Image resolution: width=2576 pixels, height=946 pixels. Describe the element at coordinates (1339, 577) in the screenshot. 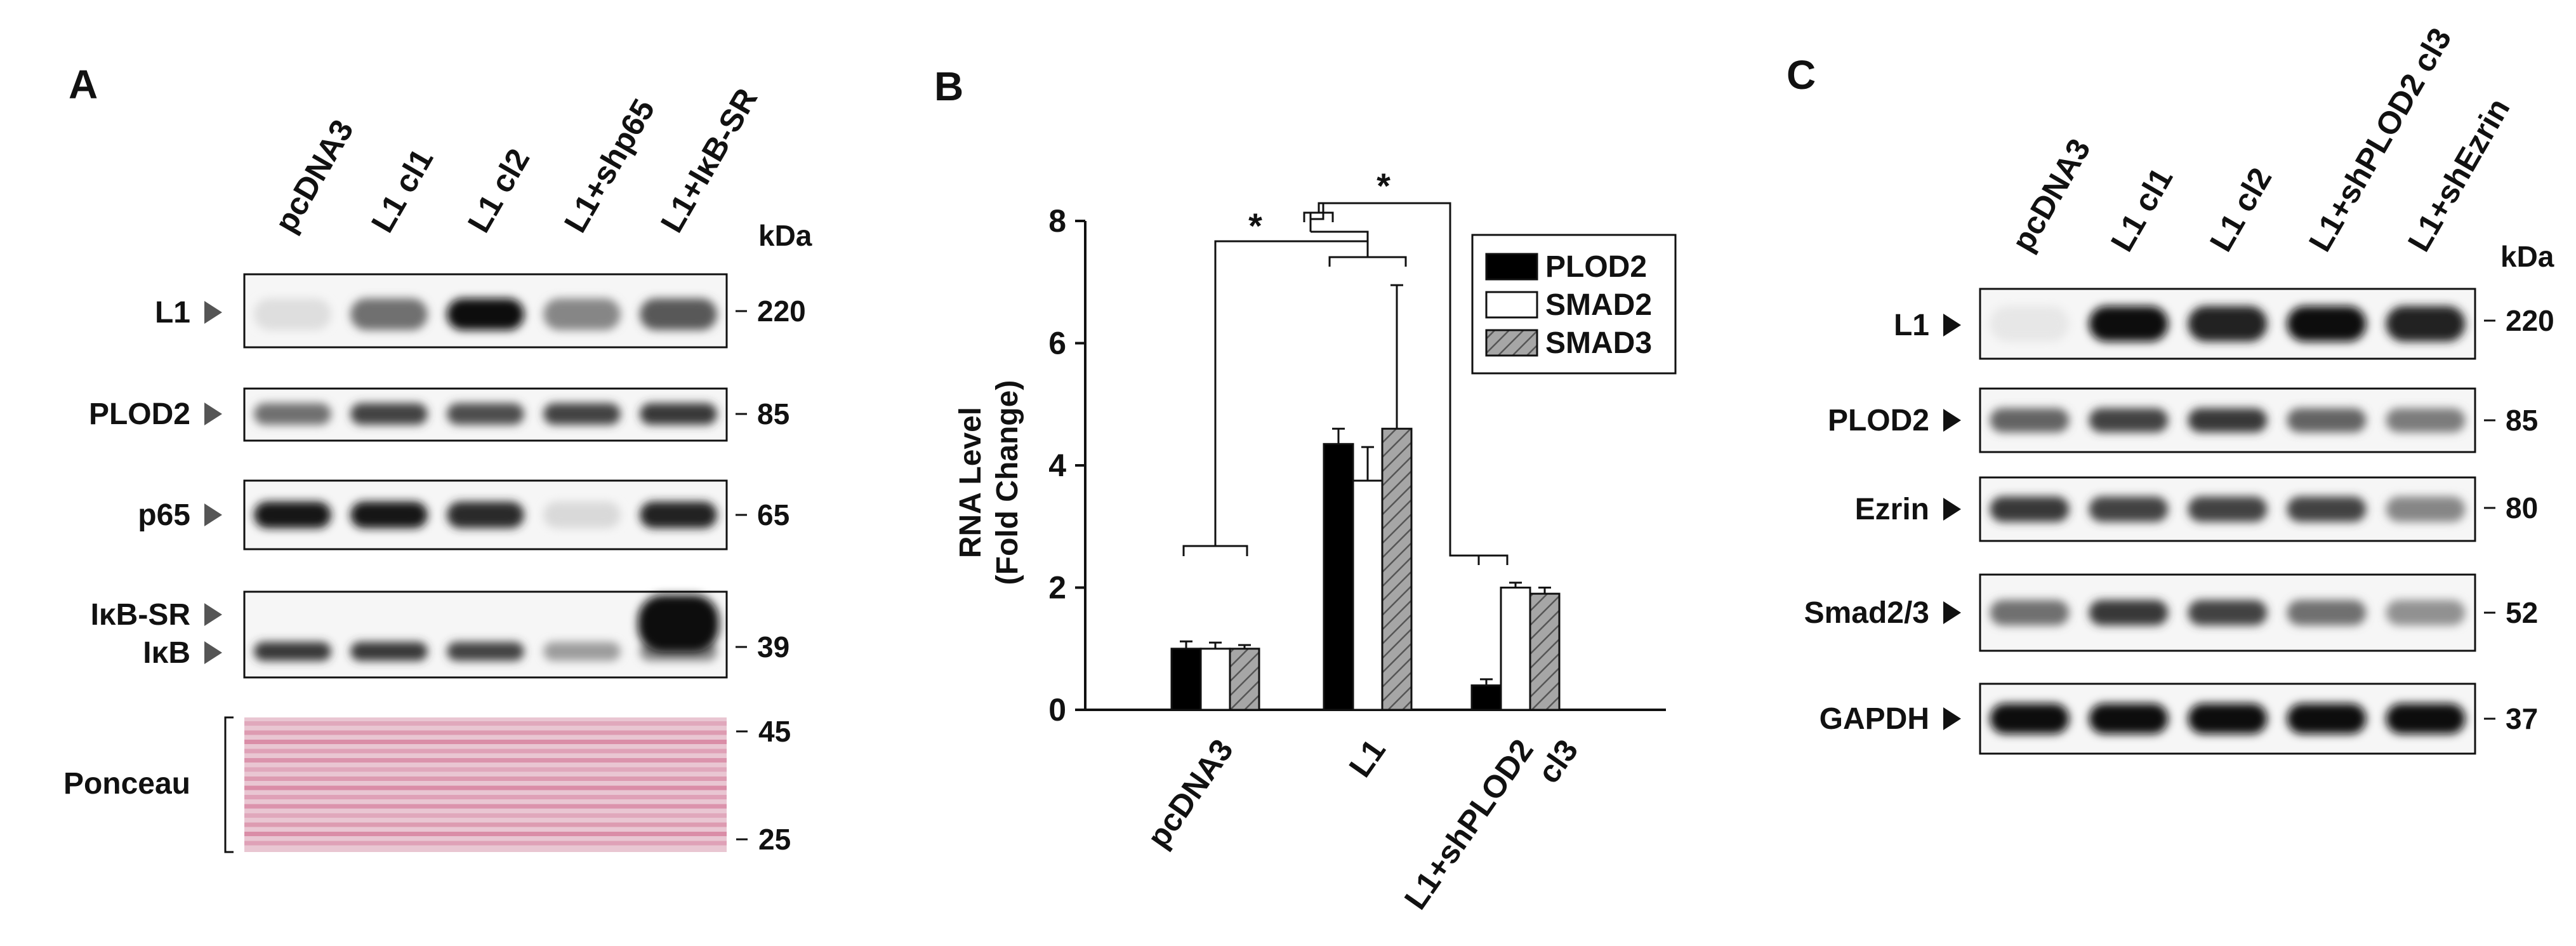

I see `bar-plod2-l1` at that location.